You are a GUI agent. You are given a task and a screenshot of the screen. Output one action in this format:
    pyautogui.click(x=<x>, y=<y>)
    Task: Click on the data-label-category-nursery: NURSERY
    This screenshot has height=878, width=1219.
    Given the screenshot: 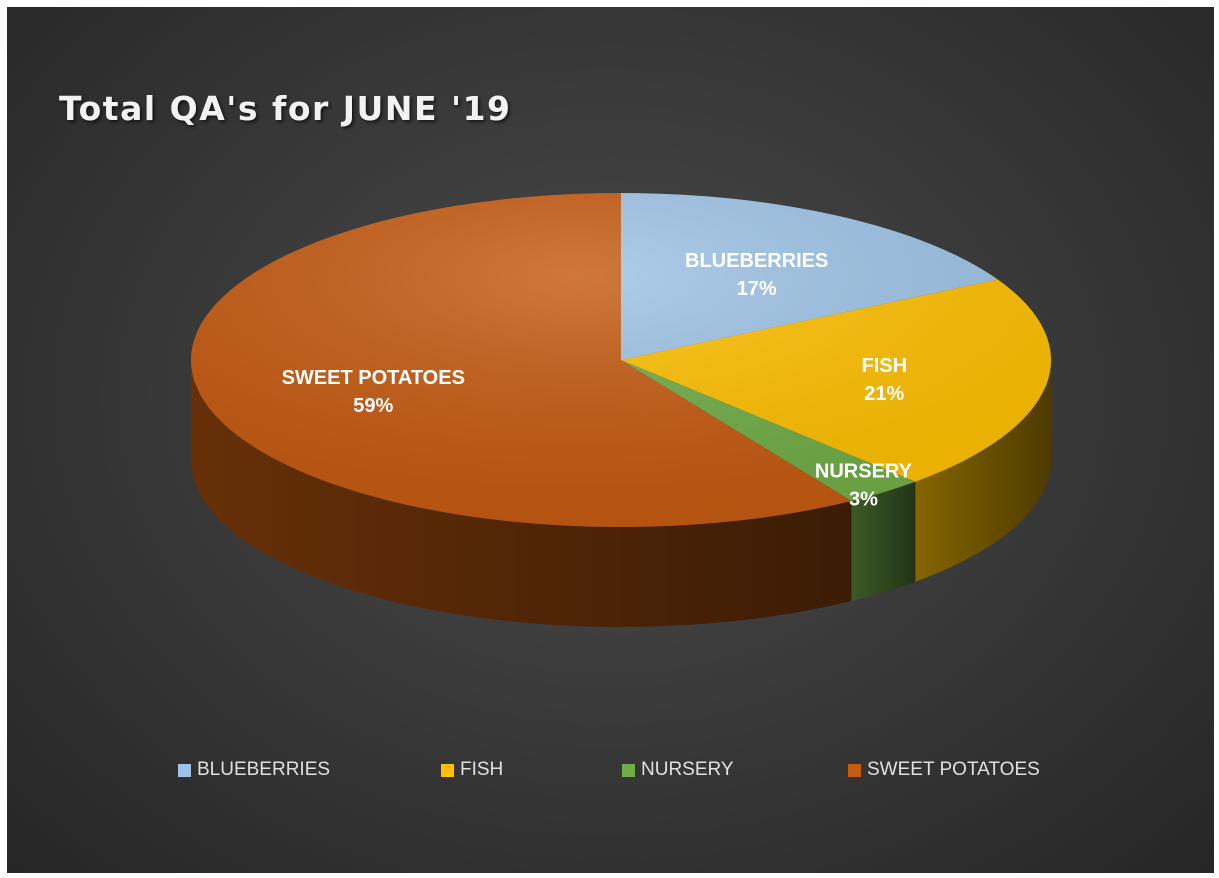 What is the action you would take?
    pyautogui.click(x=864, y=471)
    